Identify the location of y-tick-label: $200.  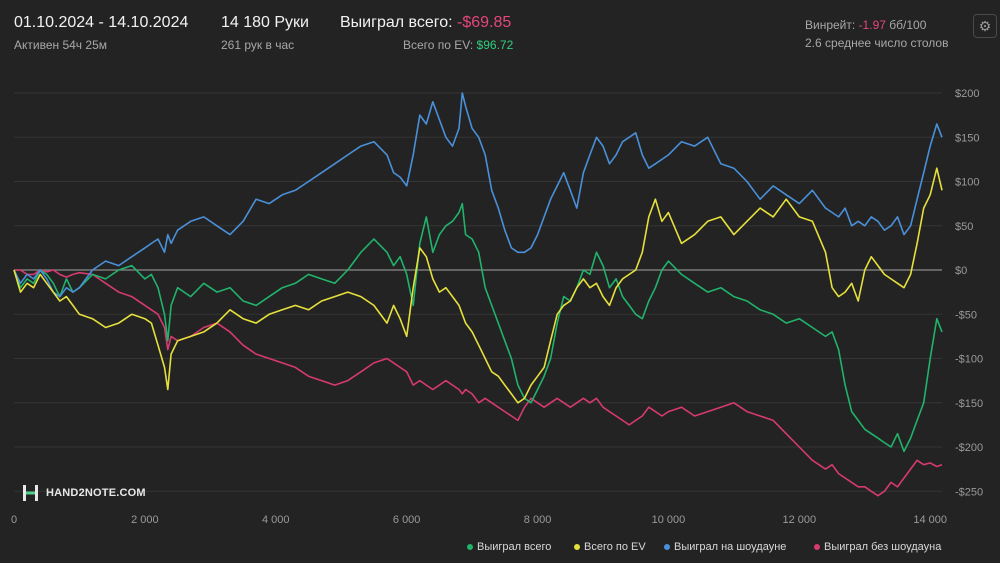
(967, 94).